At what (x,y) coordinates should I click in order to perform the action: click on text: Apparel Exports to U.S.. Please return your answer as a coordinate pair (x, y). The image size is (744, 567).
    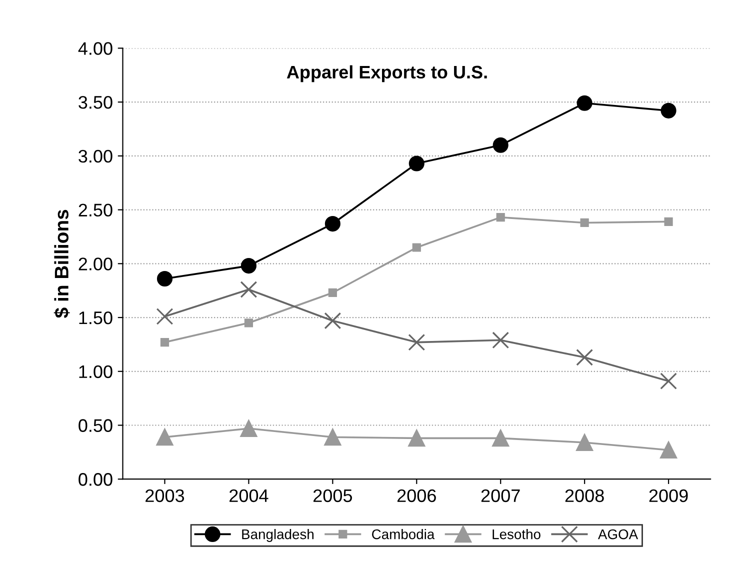
    Looking at the image, I should click on (386, 73).